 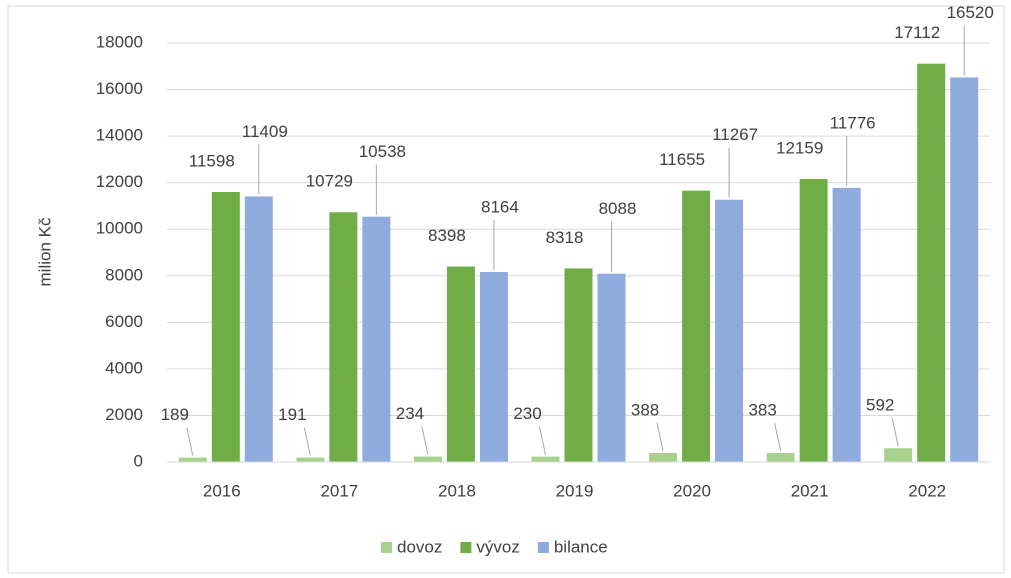 What do you see at coordinates (44, 251) in the screenshot?
I see `y-axis-title: milion Kč` at bounding box center [44, 251].